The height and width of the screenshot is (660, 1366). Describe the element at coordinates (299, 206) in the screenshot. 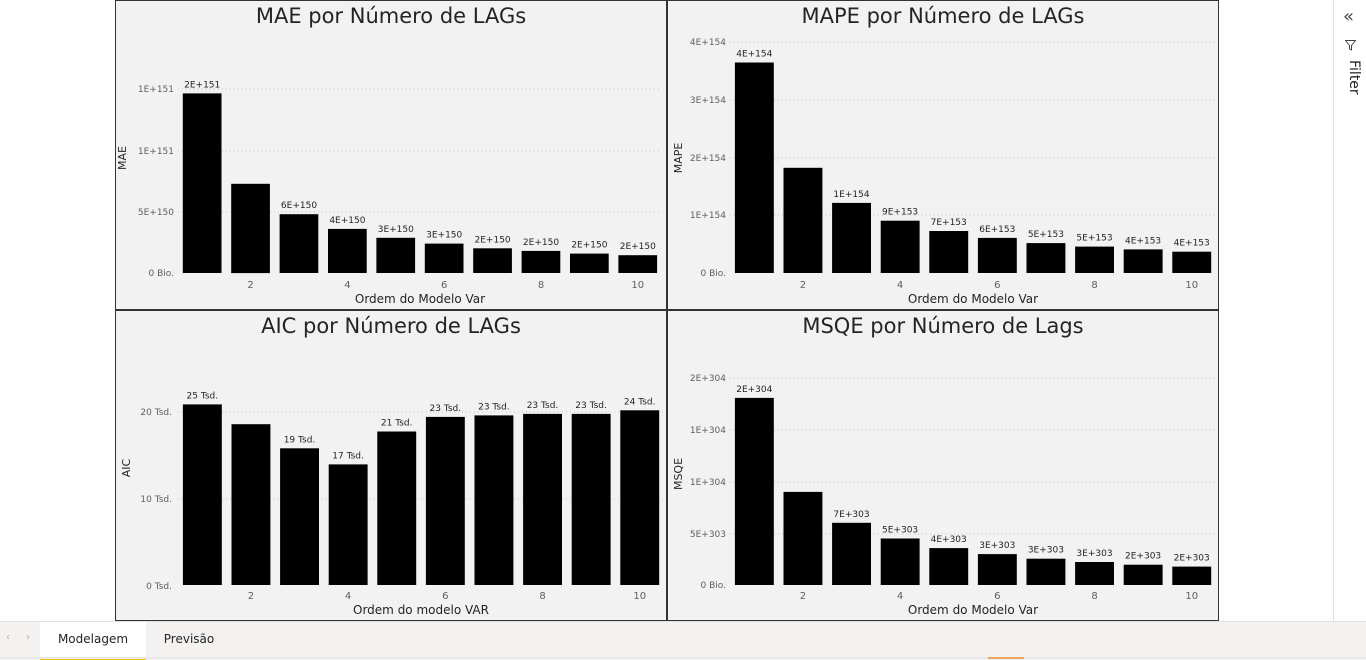

I see `data-label: 6E+150` at that location.